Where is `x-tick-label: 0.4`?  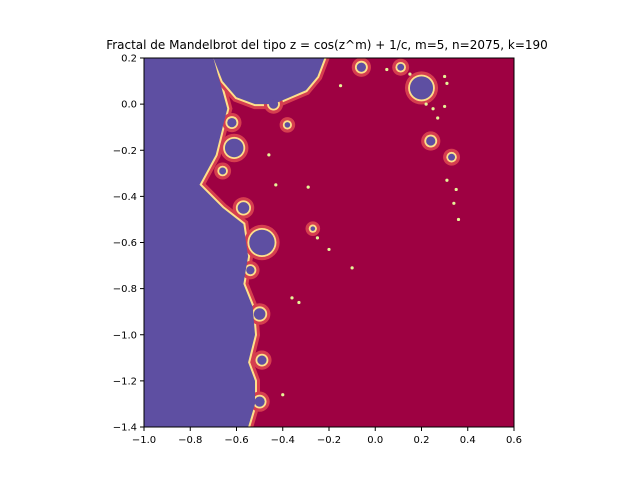 x-tick-label: 0.4 is located at coordinates (468, 440).